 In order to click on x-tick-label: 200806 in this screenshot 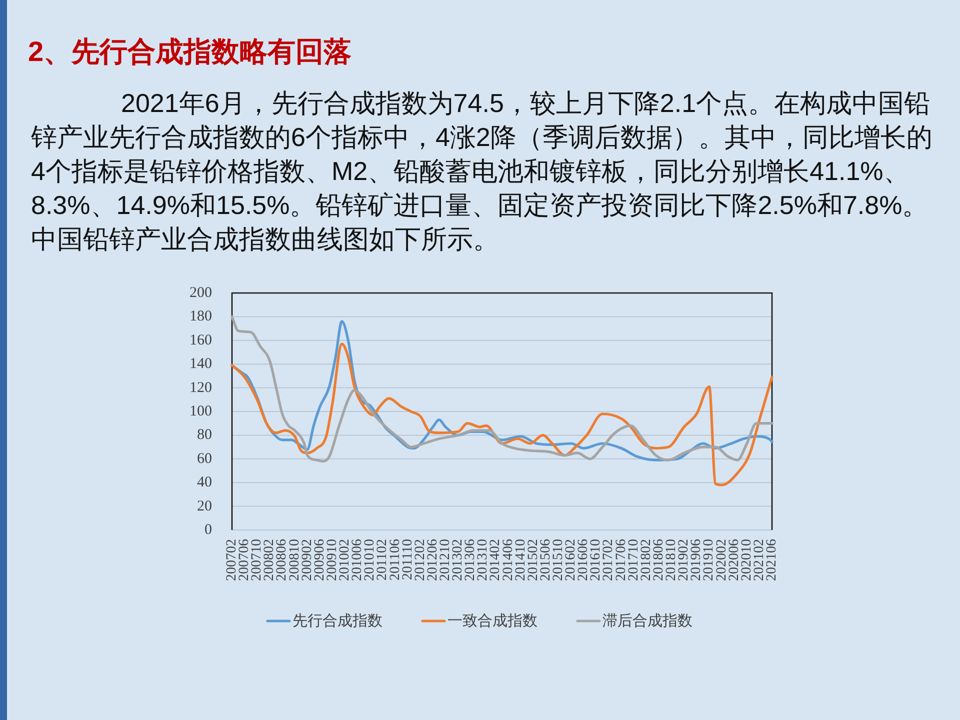, I will do `click(282, 560)`.